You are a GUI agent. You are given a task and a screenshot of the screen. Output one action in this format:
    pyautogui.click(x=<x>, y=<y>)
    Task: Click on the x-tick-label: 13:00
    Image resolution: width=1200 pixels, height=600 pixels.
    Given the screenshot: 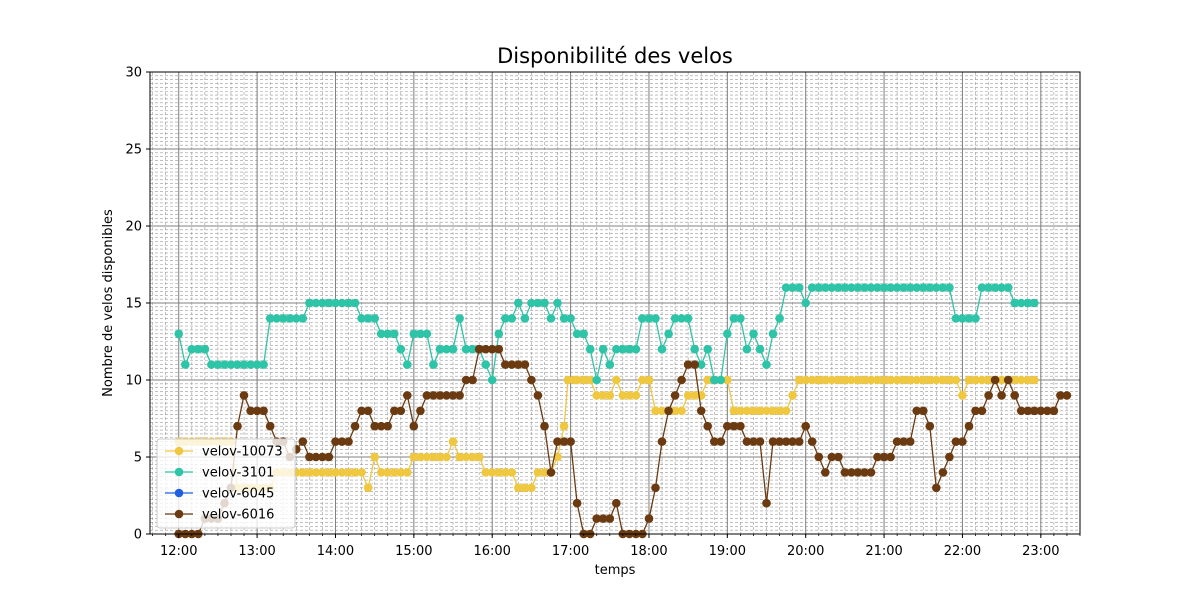 What is the action you would take?
    pyautogui.click(x=256, y=551)
    